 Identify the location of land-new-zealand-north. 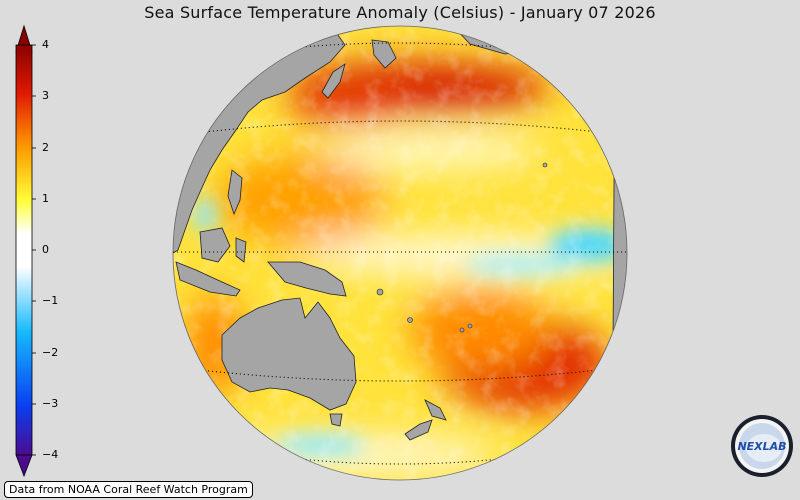
(435, 410).